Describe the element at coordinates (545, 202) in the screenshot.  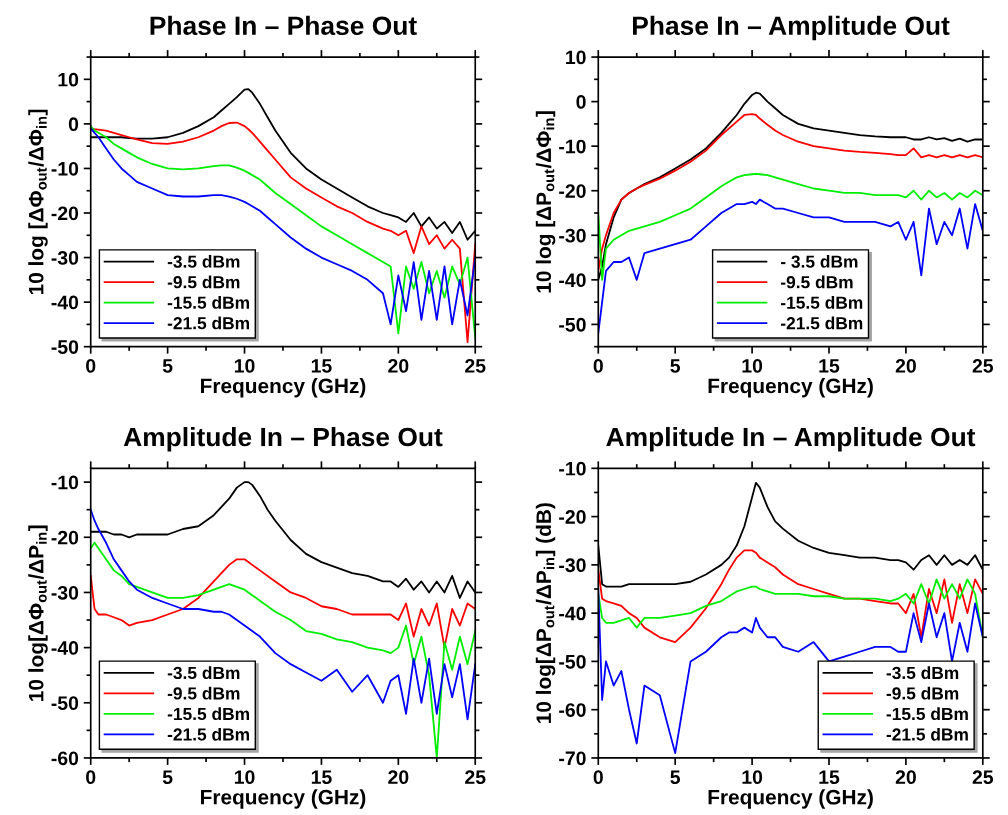
I see `y-axis-title: 10 log [ΔP$_{out}$/ΔΦ$_{in}$]` at that location.